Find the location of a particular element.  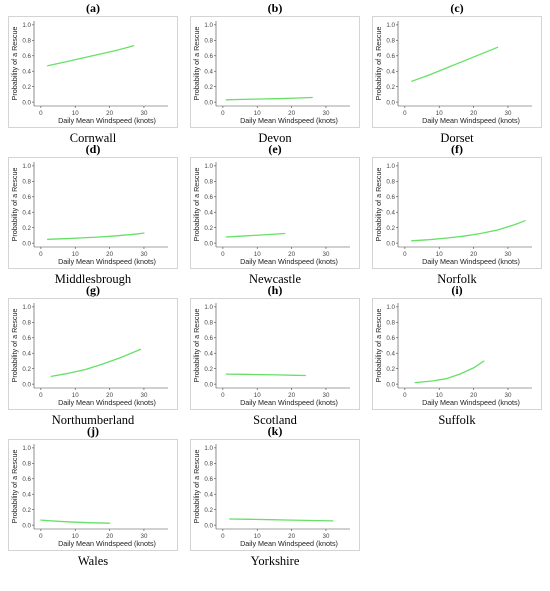

panel-caption: Suffolk is located at coordinates (457, 420).